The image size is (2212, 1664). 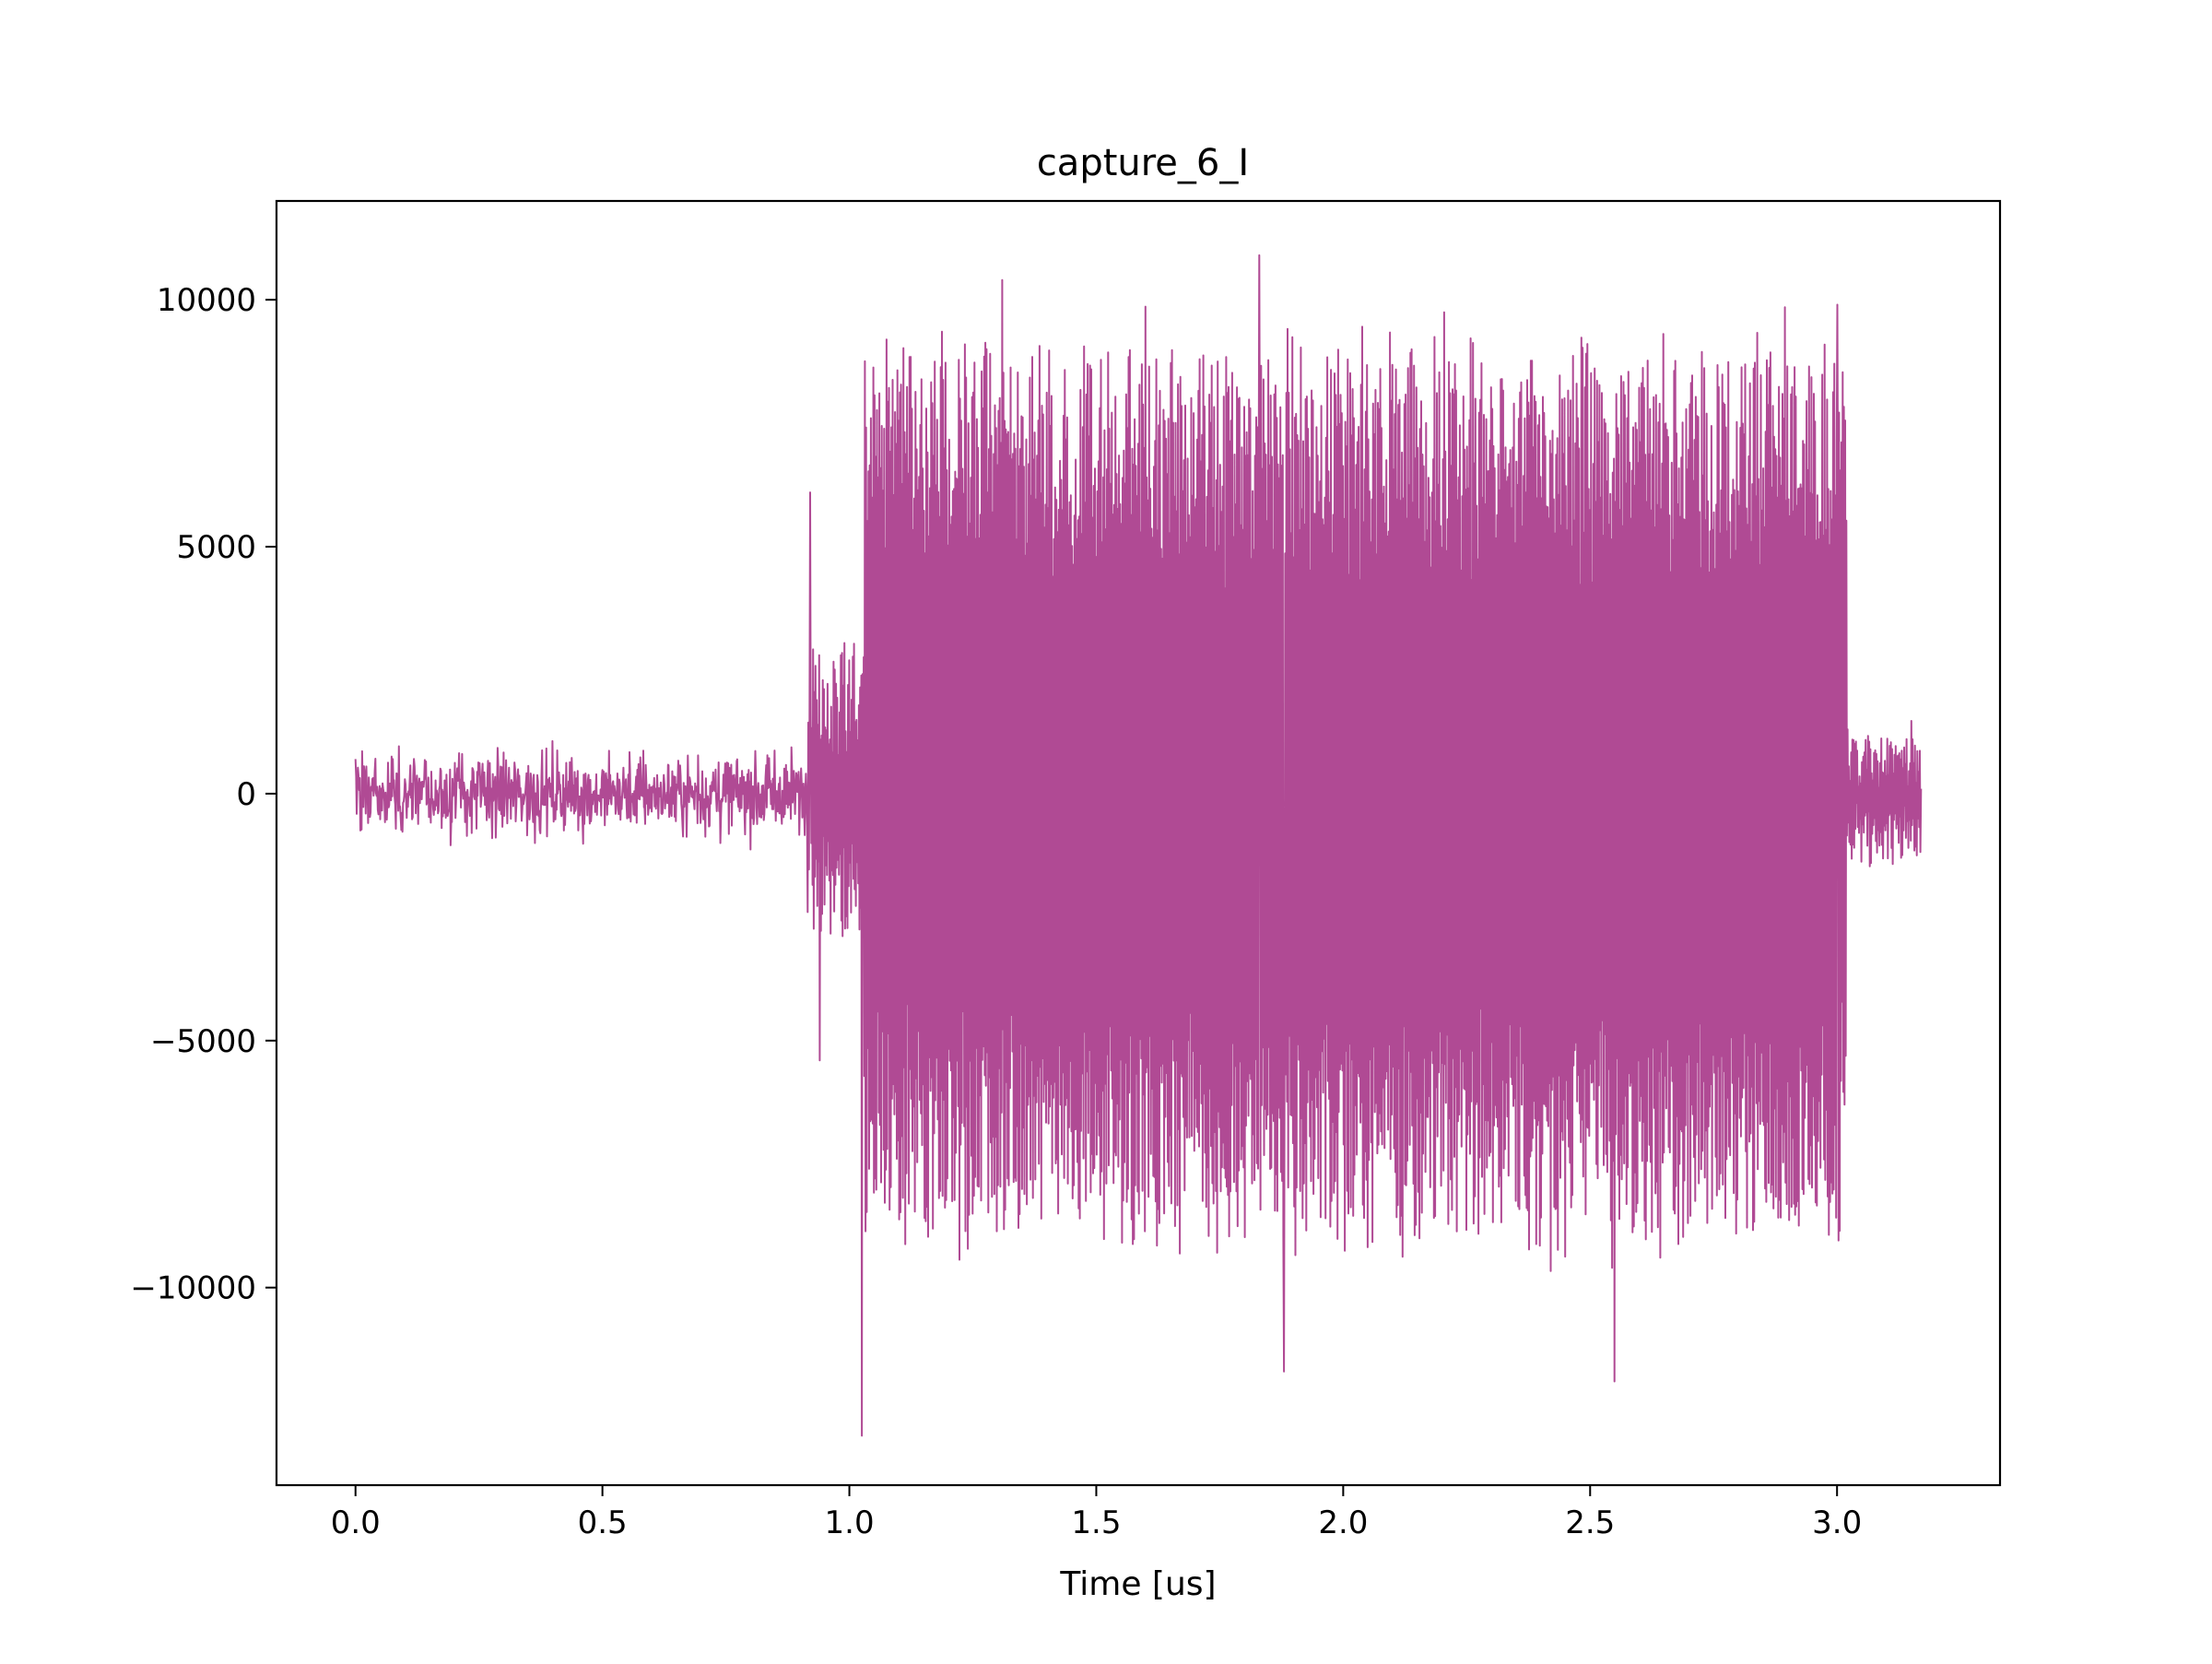 What do you see at coordinates (850, 1523) in the screenshot?
I see `x-tick-label: 1.0` at bounding box center [850, 1523].